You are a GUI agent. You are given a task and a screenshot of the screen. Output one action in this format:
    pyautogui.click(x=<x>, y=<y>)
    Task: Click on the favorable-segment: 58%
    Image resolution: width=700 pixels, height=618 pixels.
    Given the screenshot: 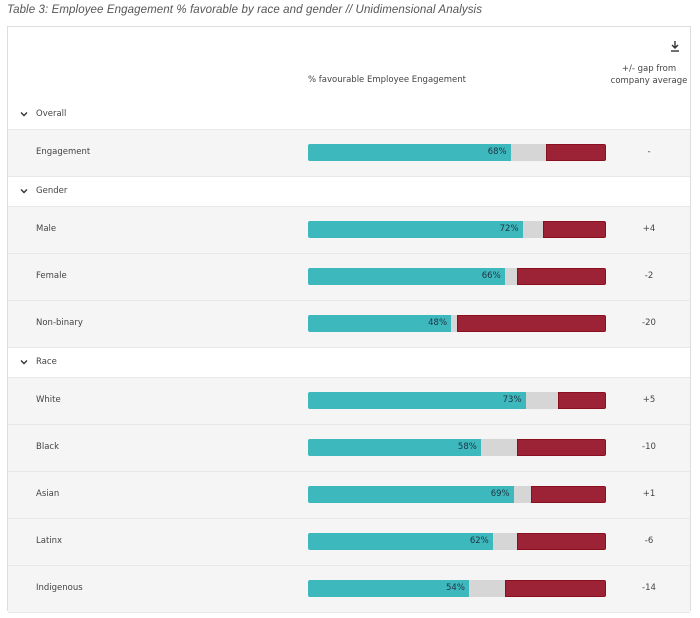 What is the action you would take?
    pyautogui.click(x=394, y=447)
    